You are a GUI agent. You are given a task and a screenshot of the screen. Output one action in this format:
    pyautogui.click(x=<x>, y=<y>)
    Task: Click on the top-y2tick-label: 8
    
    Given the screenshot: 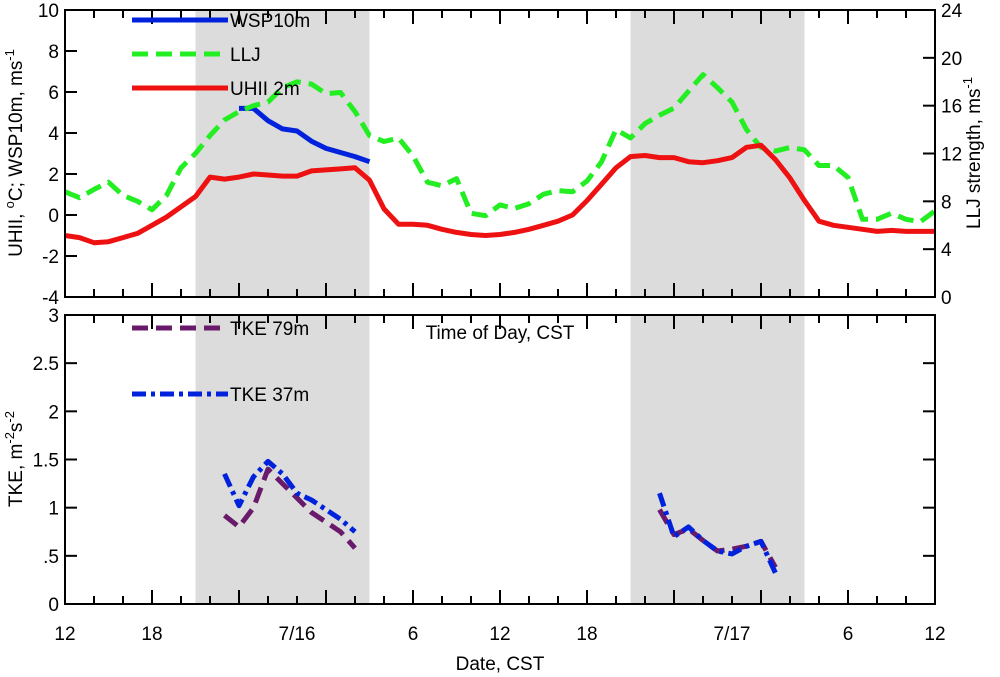 What is the action you would take?
    pyautogui.click(x=946, y=202)
    